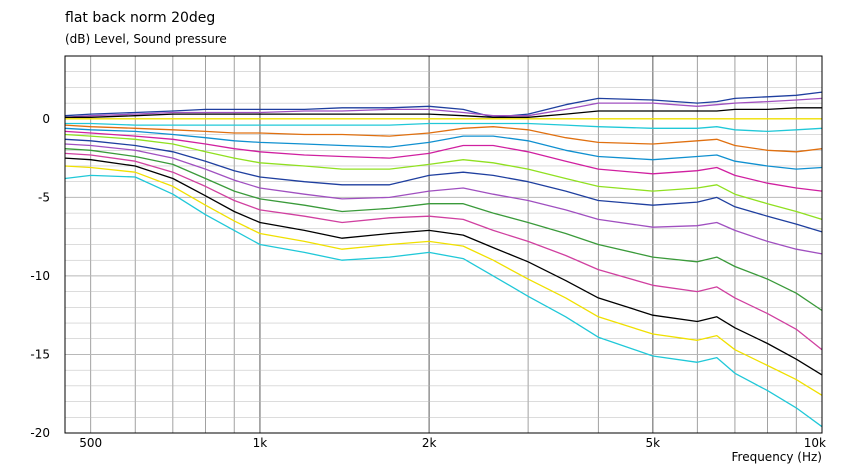 This screenshot has height=469, width=844. I want to click on y-tick-label: -20, so click(40, 433).